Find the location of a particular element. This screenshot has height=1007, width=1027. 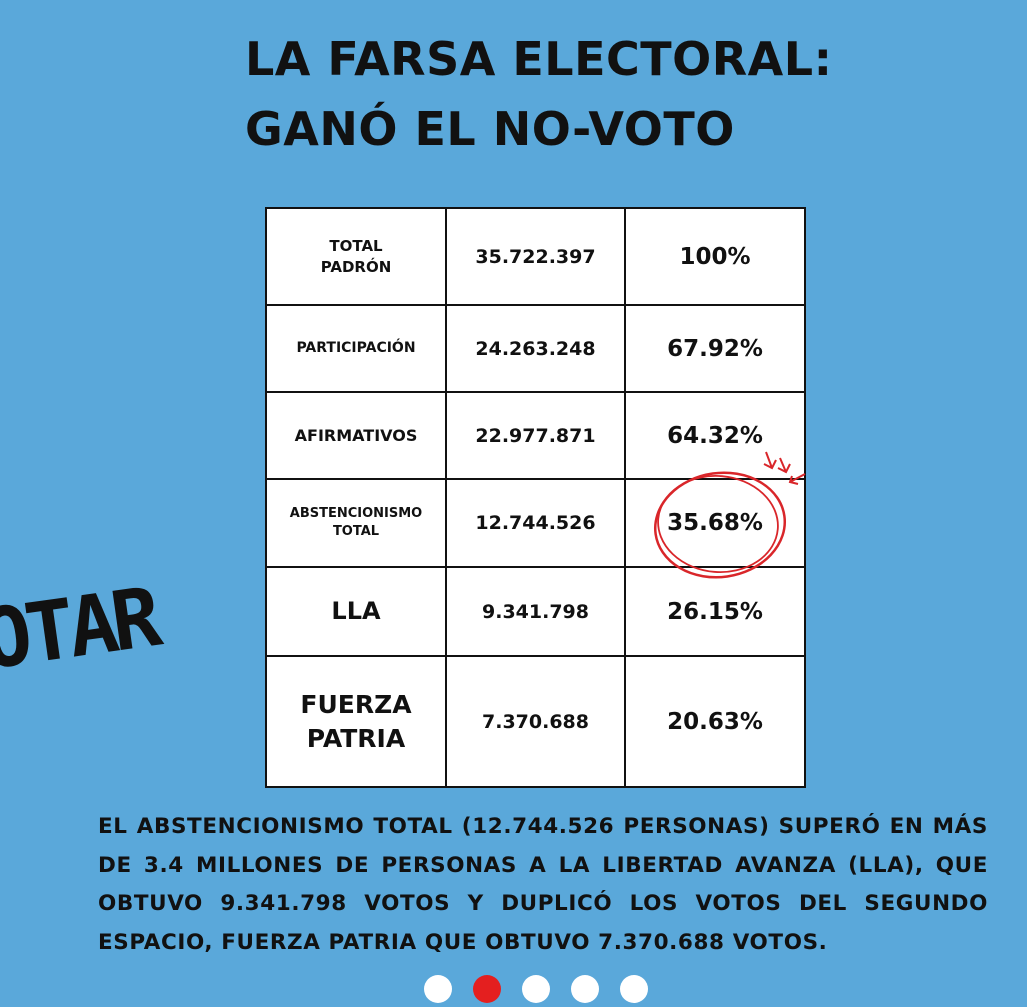

pagination is located at coordinates (536, 989).